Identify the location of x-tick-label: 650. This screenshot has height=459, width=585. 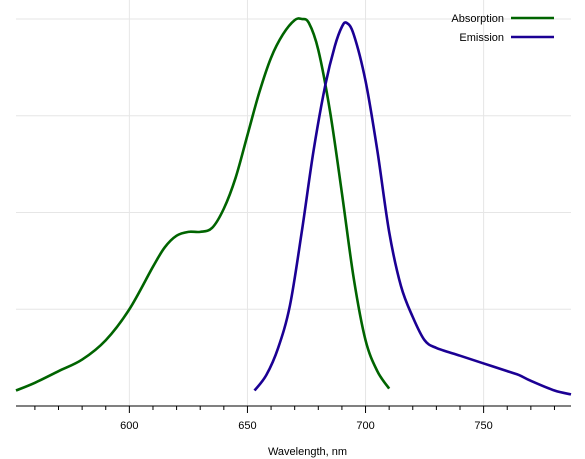
(247, 426).